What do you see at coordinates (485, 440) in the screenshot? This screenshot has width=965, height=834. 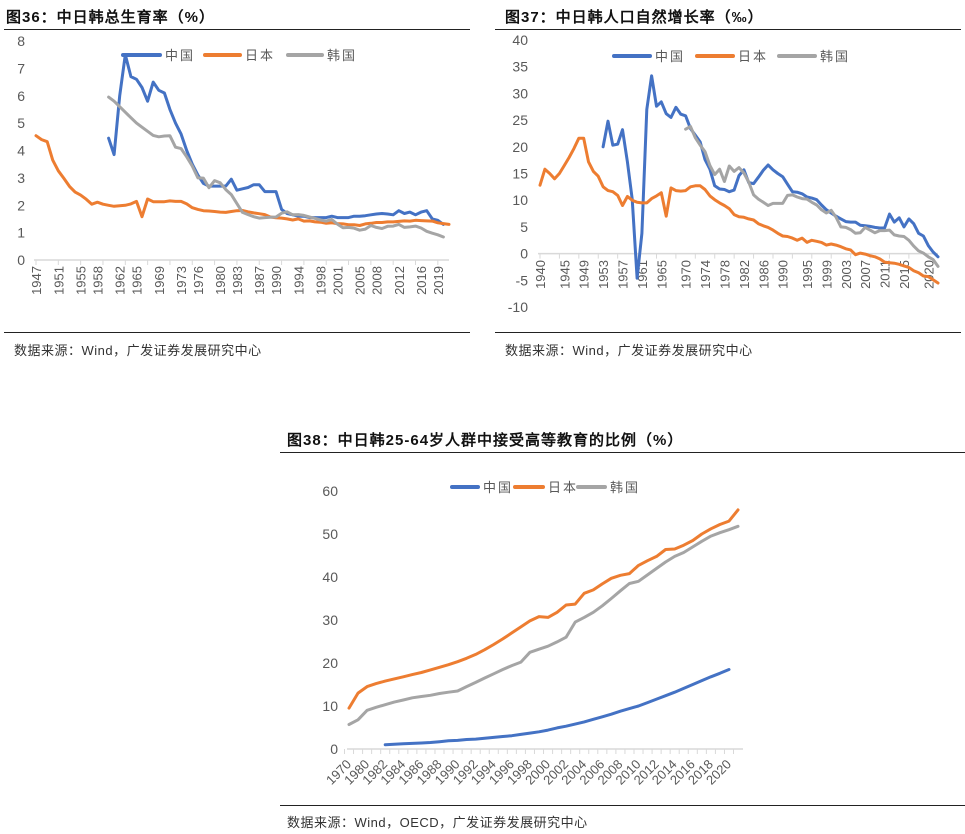 I see `chart38-title: 图38：中日韩25-64岁人群中接受高等教育的比例（%）` at bounding box center [485, 440].